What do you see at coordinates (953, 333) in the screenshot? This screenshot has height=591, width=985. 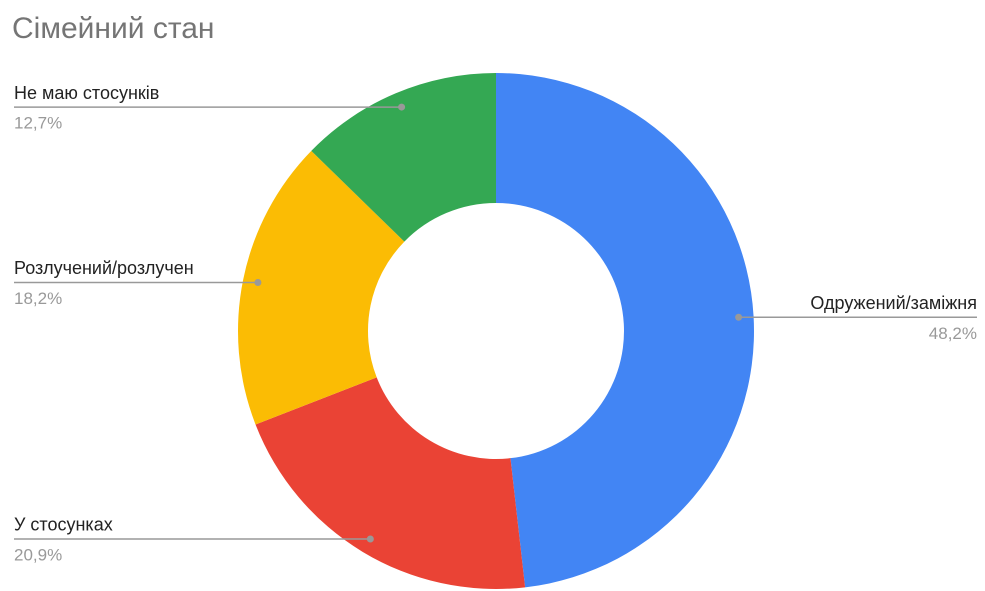 I see `slice-value: 48,2%` at bounding box center [953, 333].